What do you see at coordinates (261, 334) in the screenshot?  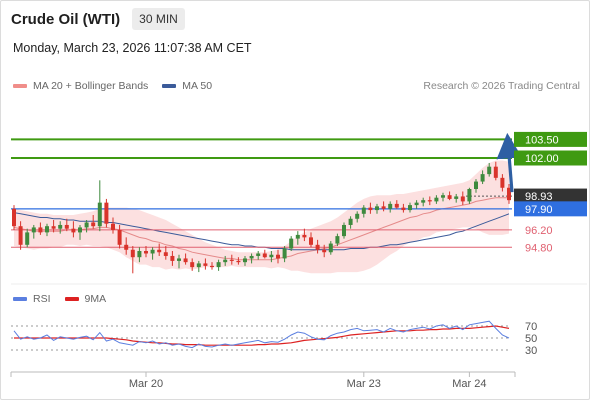 I see `rsi-line` at bounding box center [261, 334].